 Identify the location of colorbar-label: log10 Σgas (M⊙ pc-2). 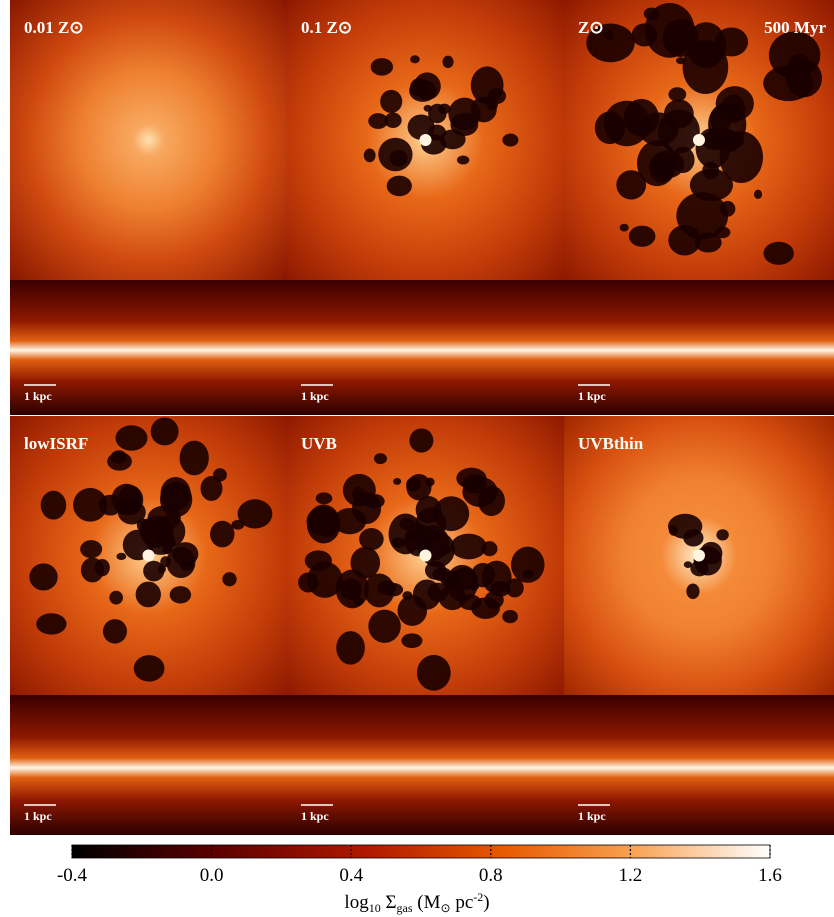
(416, 902).